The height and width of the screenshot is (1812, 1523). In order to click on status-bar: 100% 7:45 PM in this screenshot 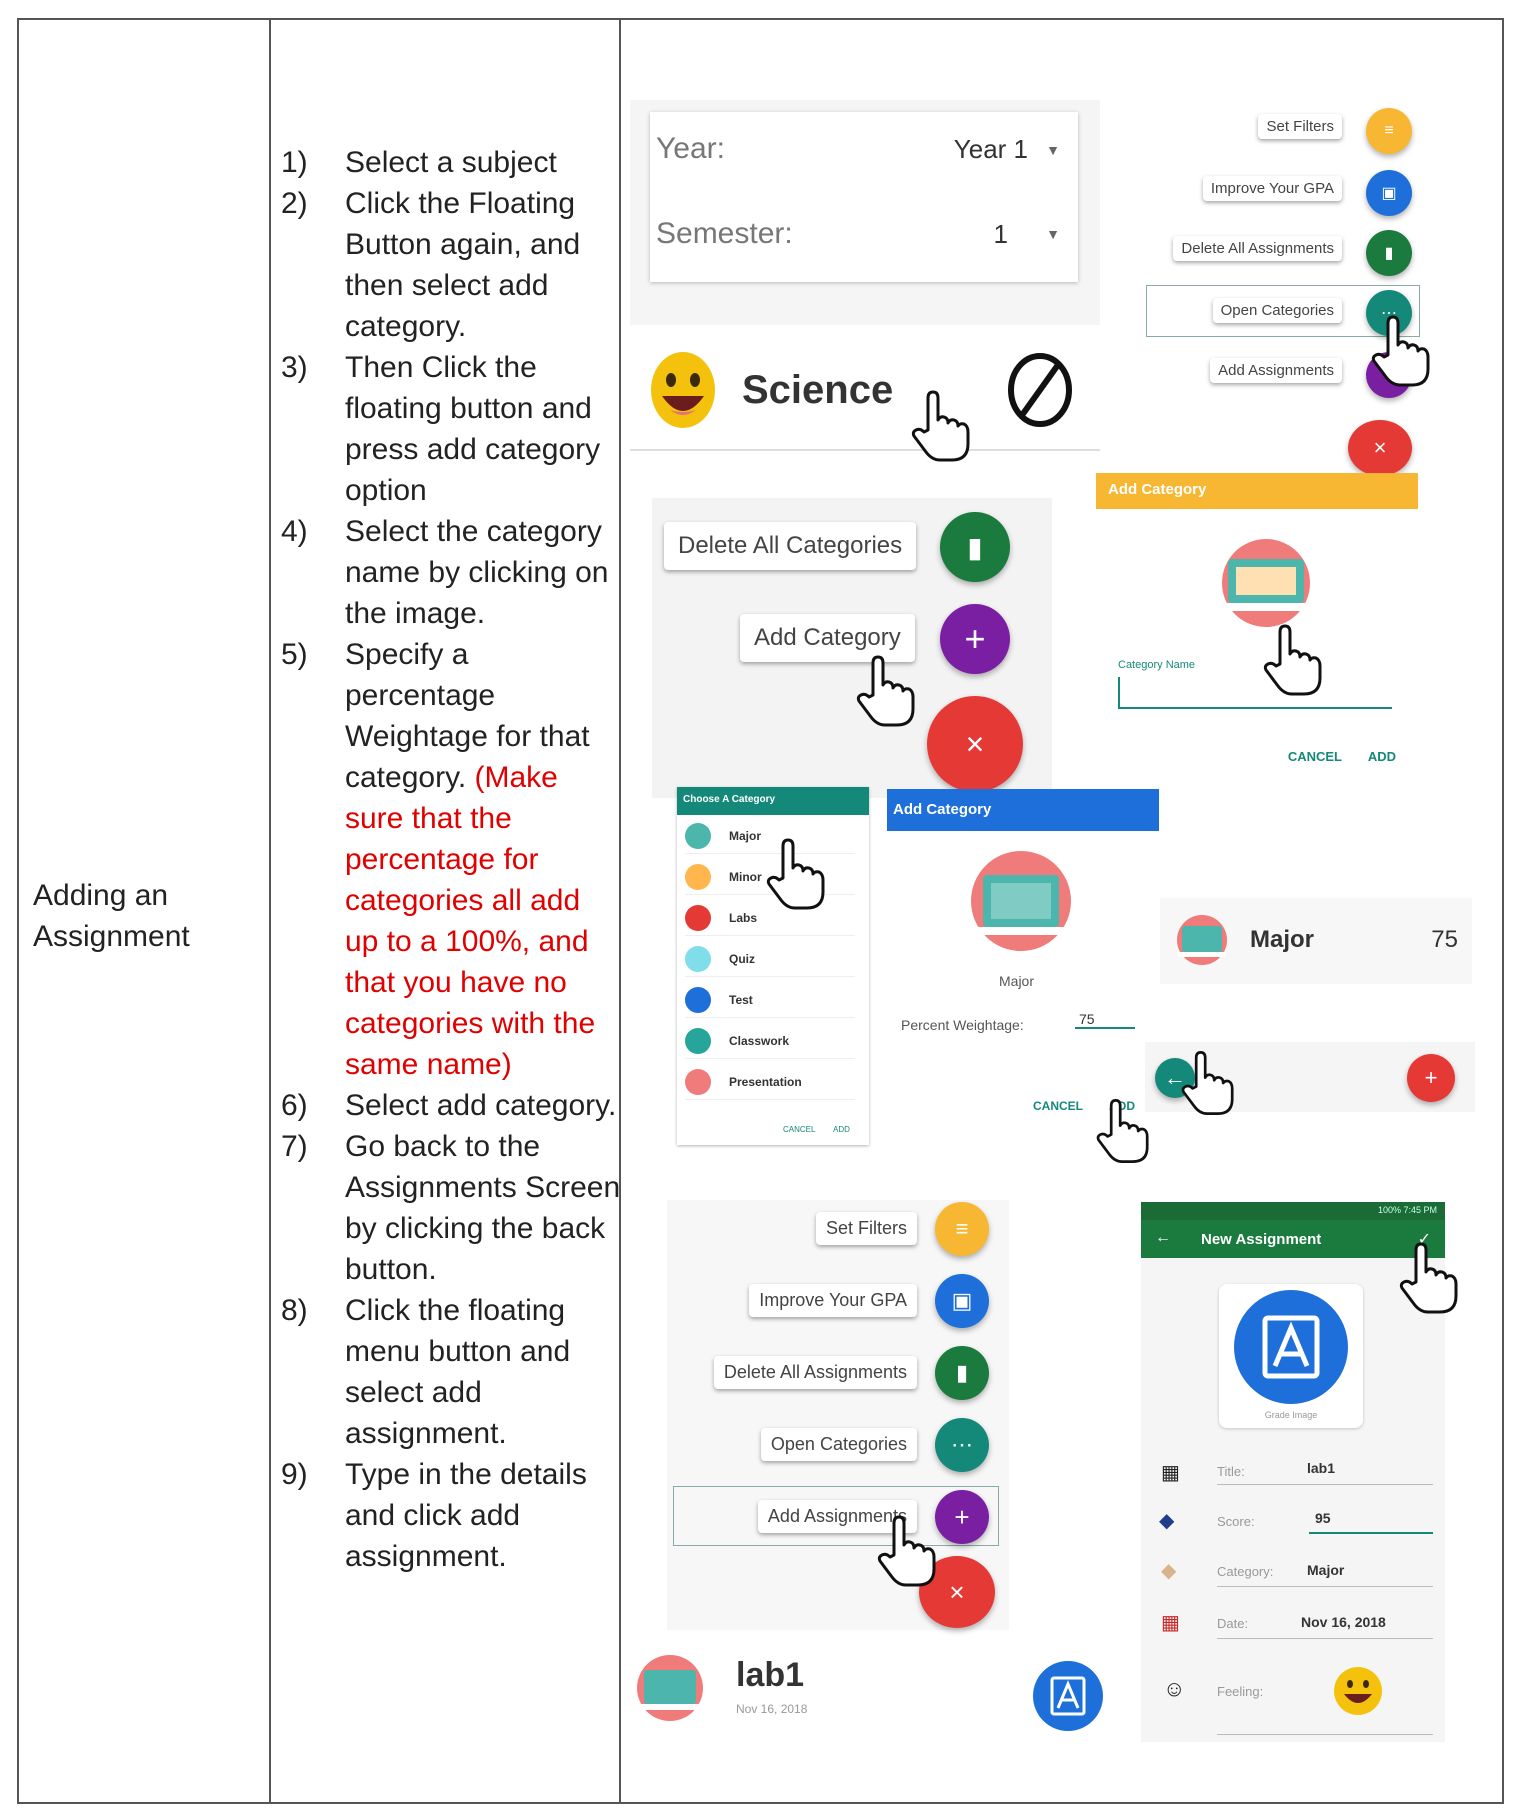, I will do `click(1293, 1211)`.